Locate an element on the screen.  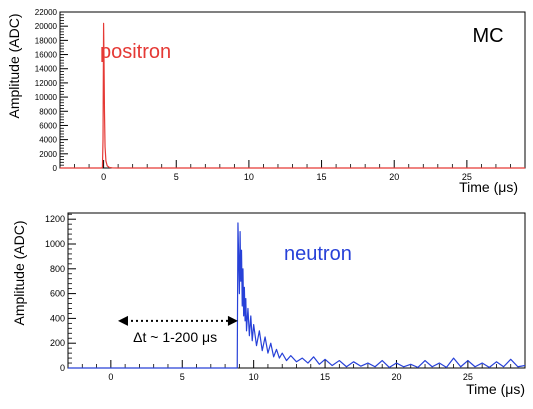
arrow-head-left is located at coordinates (122, 320).